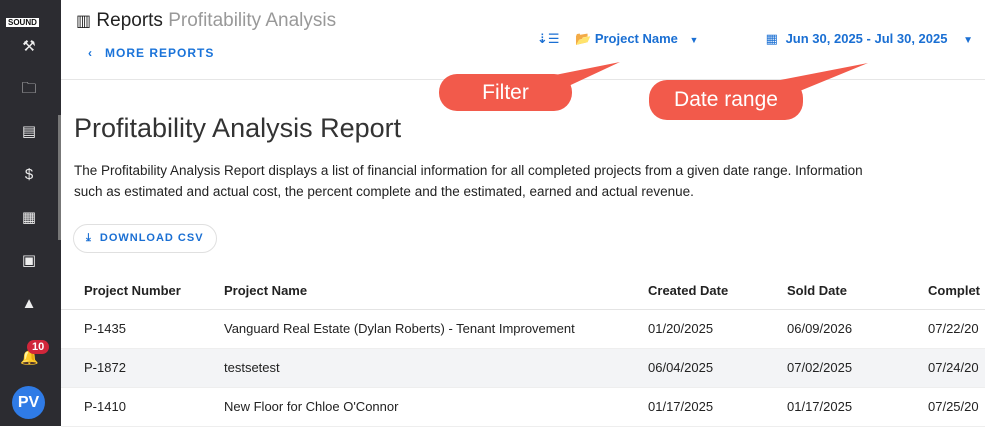  I want to click on column-header: Complet, so click(945, 291).